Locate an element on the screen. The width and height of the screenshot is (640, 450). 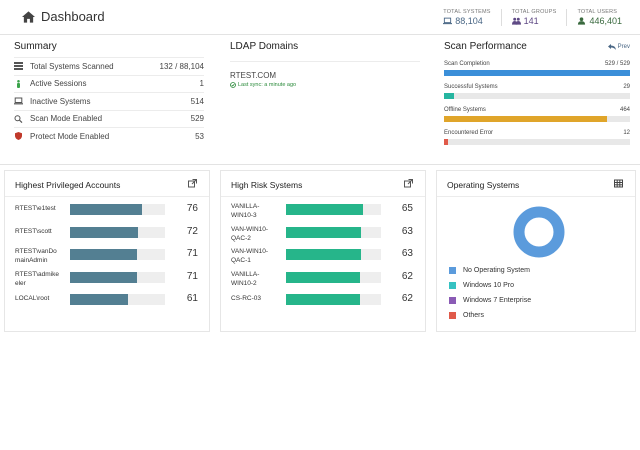
legend-item: Windows 10 Pro is located at coordinates (490, 285).